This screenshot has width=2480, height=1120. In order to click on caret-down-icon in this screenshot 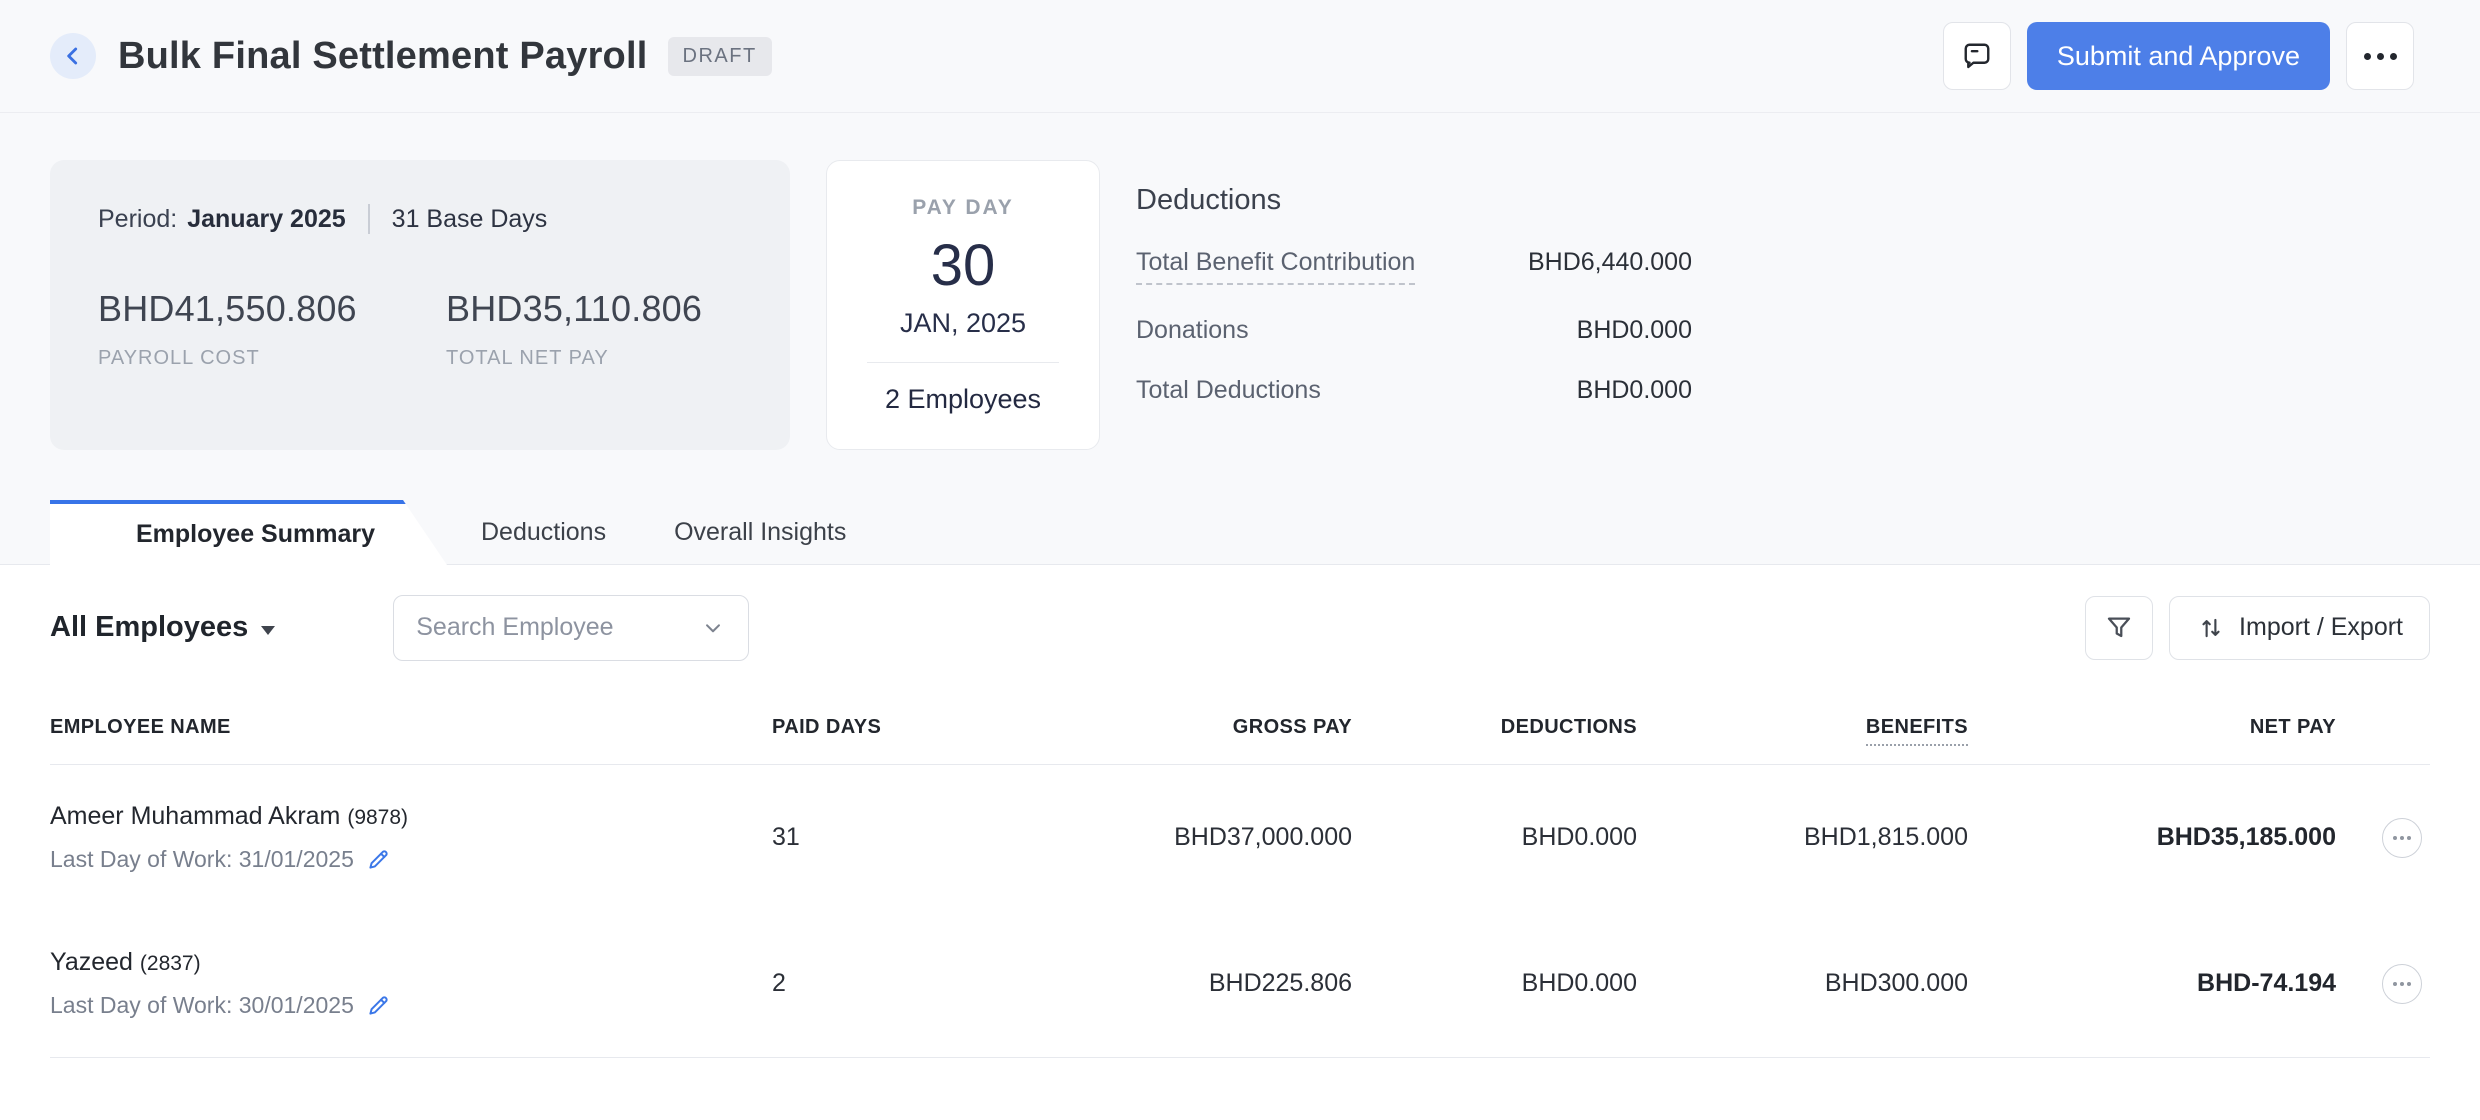, I will do `click(268, 630)`.